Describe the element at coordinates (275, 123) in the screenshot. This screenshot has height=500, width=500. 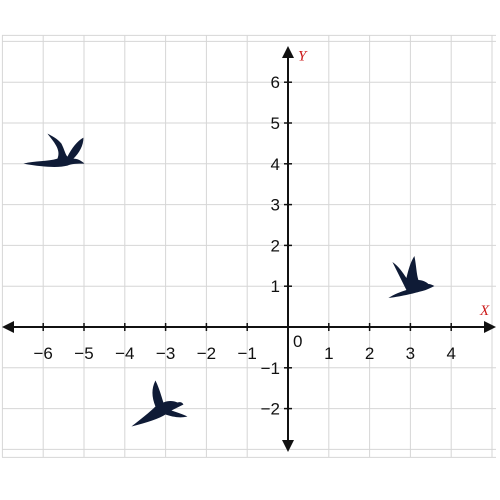
I see `y-tick-label: 5` at that location.